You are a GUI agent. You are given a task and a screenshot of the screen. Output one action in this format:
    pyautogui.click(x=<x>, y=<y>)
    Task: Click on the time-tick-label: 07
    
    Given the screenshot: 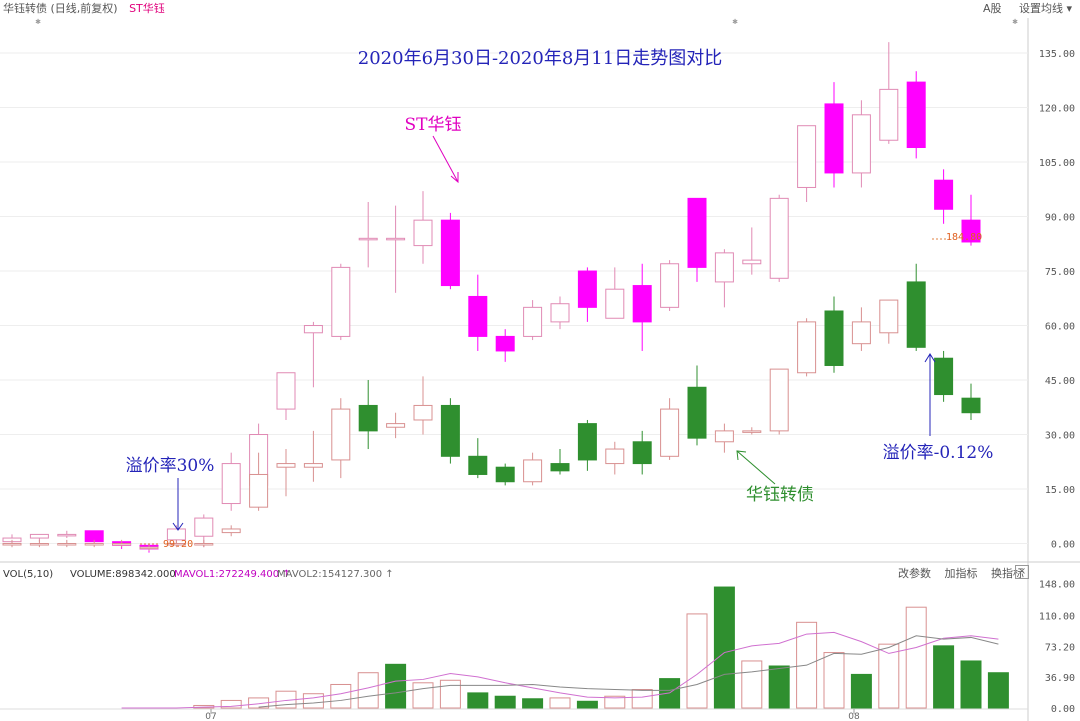 What is the action you would take?
    pyautogui.click(x=210, y=716)
    